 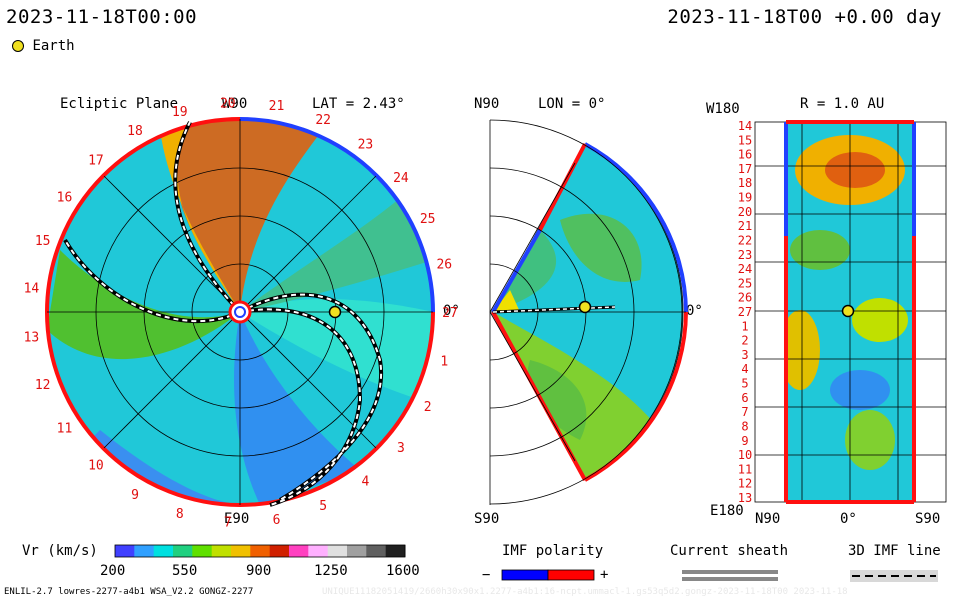 What do you see at coordinates (745, 469) in the screenshot?
I see `radial-row-label: 11` at bounding box center [745, 469].